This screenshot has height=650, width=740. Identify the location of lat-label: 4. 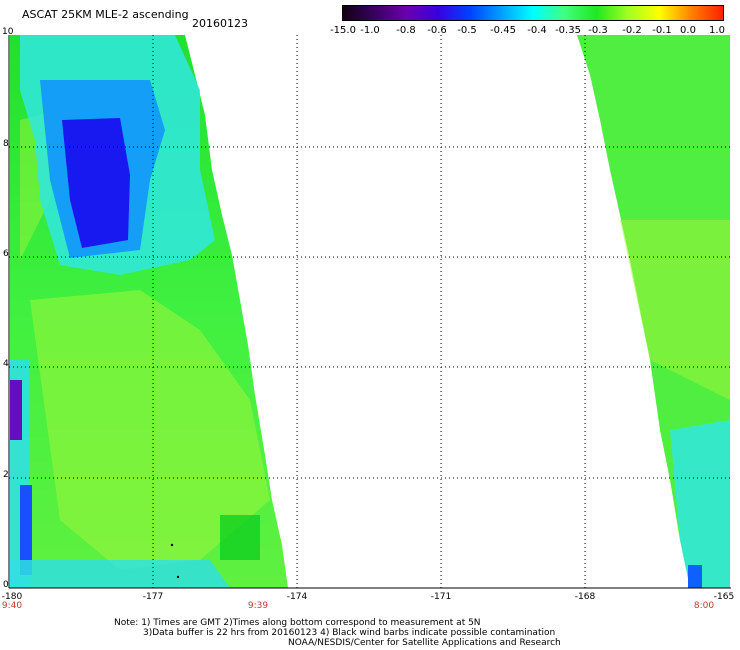
(6, 364).